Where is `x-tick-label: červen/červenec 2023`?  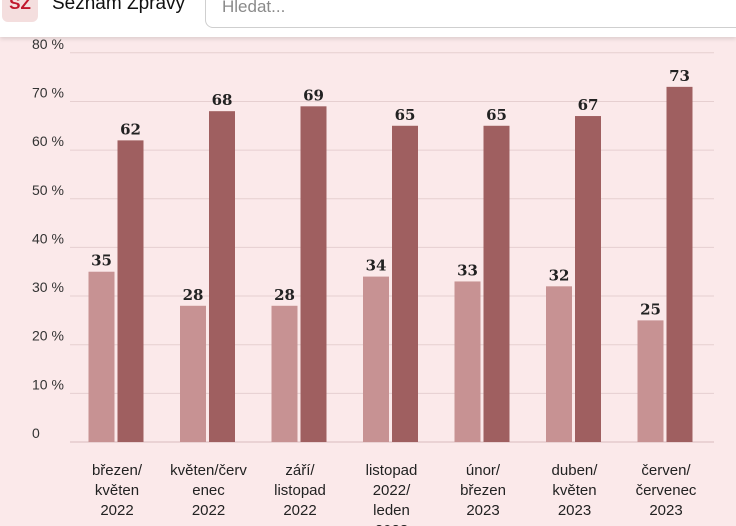
x-tick-label: červen/červenec 2023 is located at coordinates (666, 490).